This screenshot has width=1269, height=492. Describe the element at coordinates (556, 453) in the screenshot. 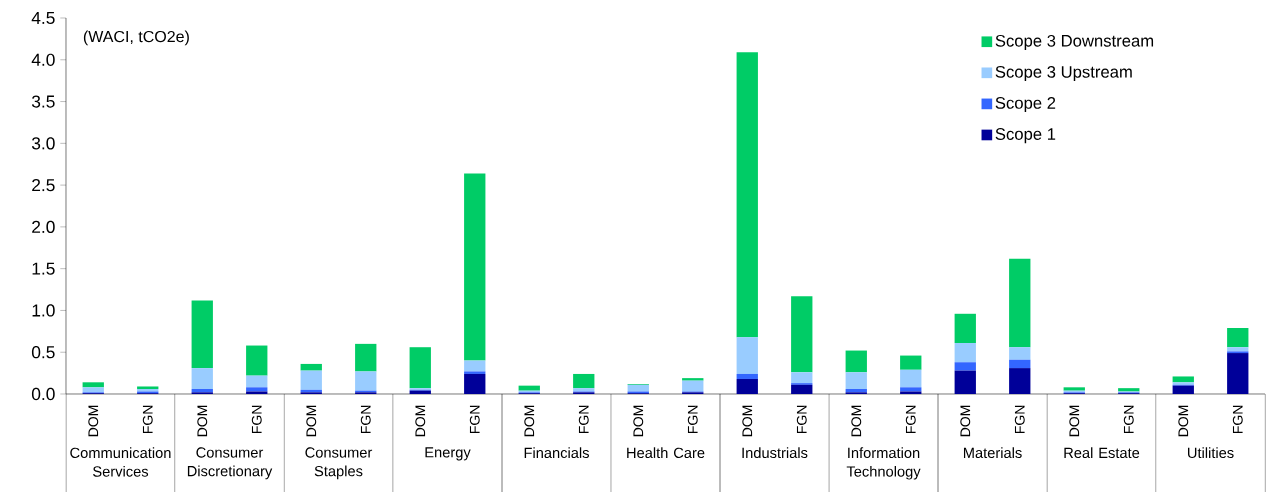

I see `text: Financials` at that location.